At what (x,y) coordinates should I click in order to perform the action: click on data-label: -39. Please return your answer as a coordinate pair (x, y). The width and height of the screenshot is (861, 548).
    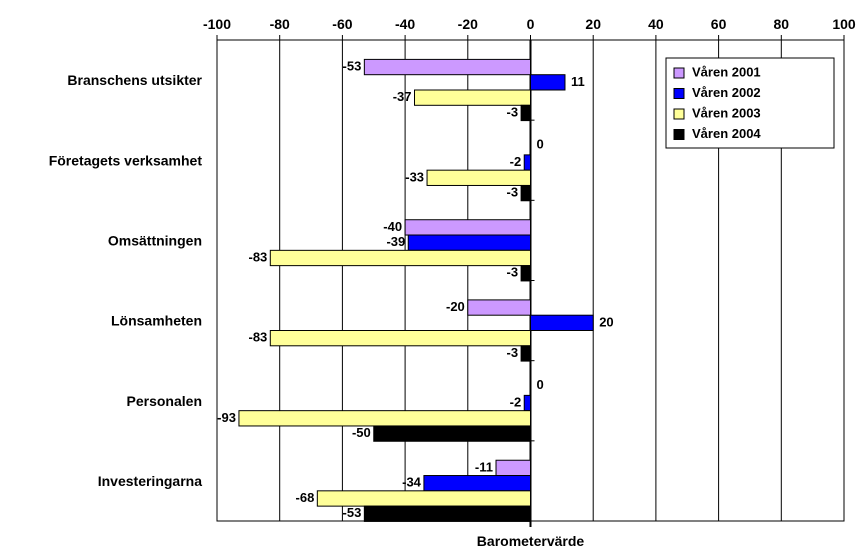
    Looking at the image, I should click on (395, 241).